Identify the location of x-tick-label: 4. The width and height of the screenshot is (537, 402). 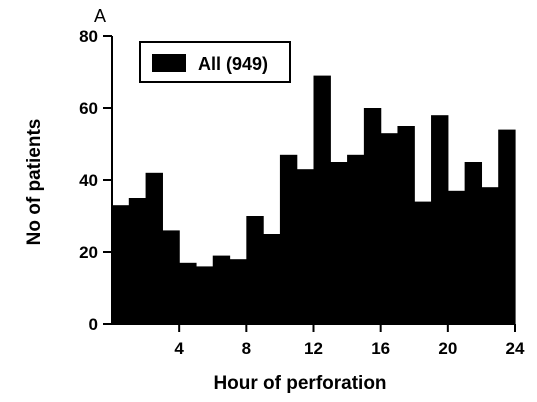
(179, 348).